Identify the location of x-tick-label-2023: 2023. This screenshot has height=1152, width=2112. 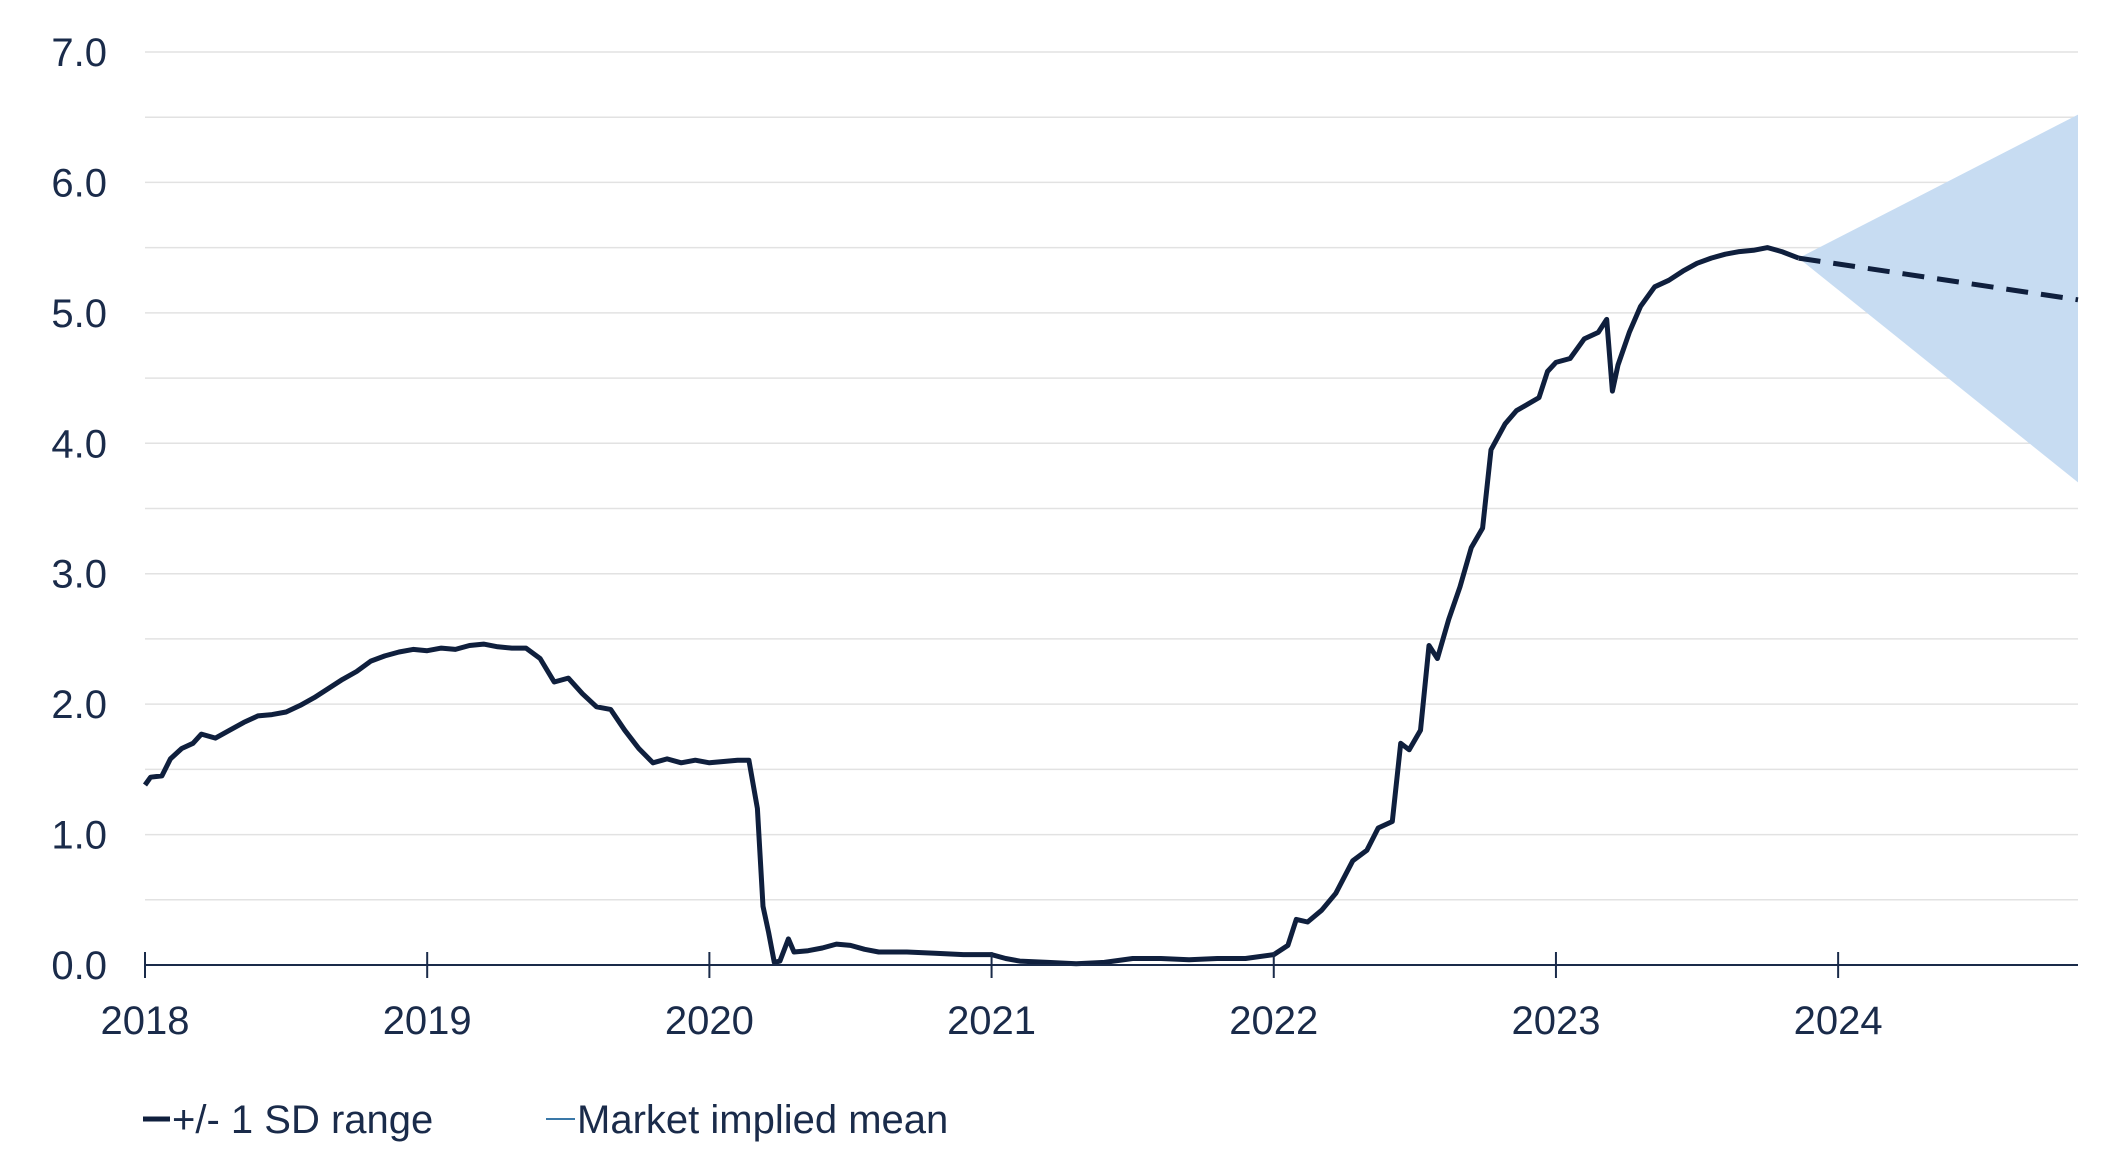
(1555, 1021).